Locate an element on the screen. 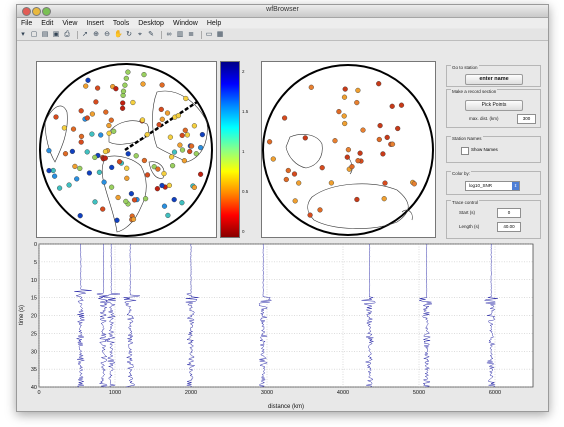  colorbar-icon: ▥ is located at coordinates (180, 34).